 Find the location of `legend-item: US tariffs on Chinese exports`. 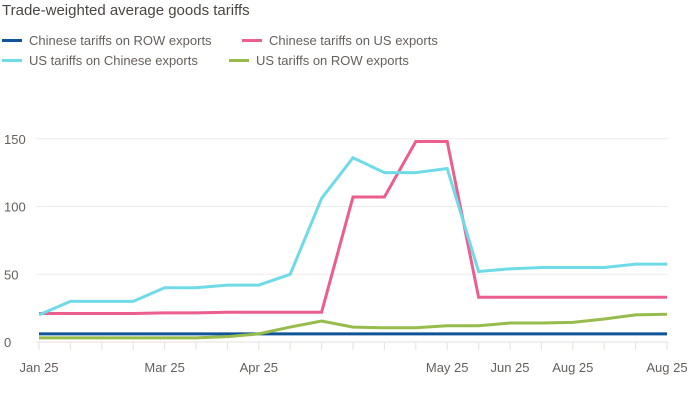

legend-item: US tariffs on Chinese exports is located at coordinates (100, 60).